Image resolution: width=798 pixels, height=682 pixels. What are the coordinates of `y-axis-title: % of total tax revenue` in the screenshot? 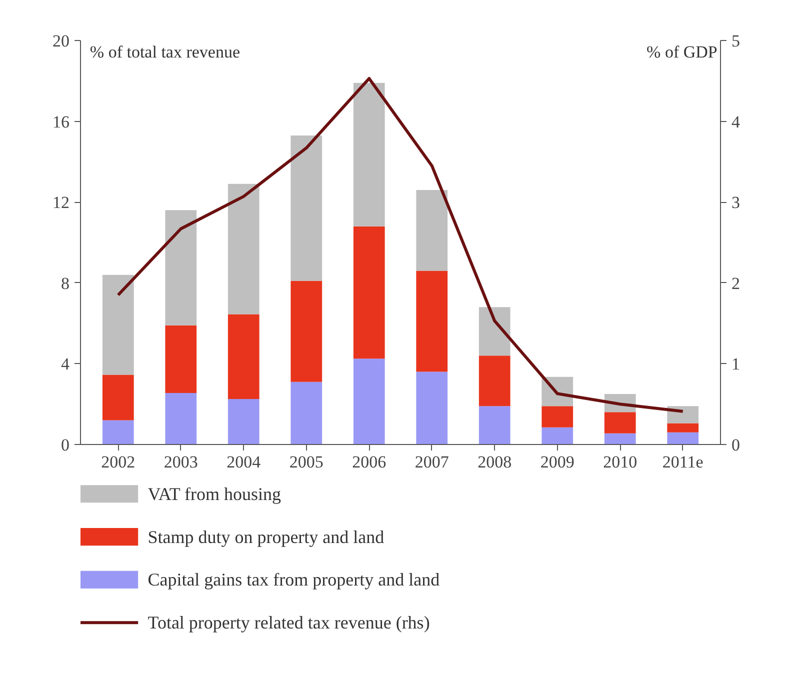 It's located at (165, 52).